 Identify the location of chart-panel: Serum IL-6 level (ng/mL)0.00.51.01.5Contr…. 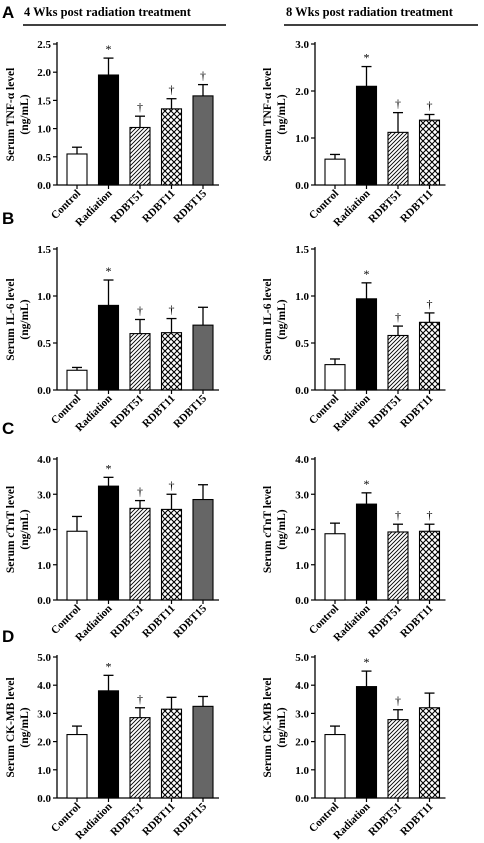
(354, 339).